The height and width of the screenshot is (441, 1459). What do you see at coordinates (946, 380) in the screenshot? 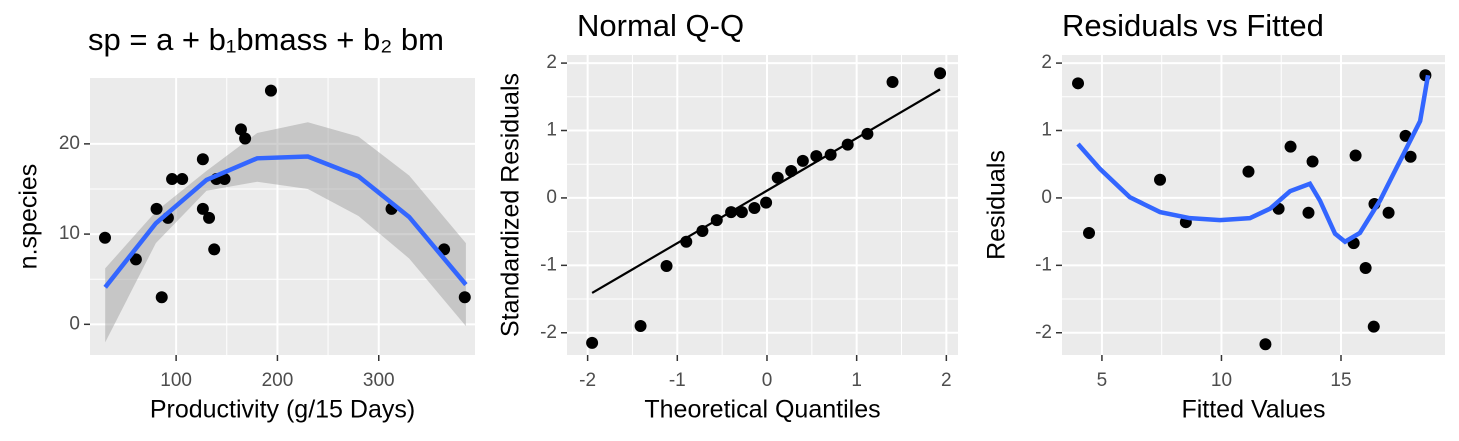
I see `x-tick-label: 2` at bounding box center [946, 380].